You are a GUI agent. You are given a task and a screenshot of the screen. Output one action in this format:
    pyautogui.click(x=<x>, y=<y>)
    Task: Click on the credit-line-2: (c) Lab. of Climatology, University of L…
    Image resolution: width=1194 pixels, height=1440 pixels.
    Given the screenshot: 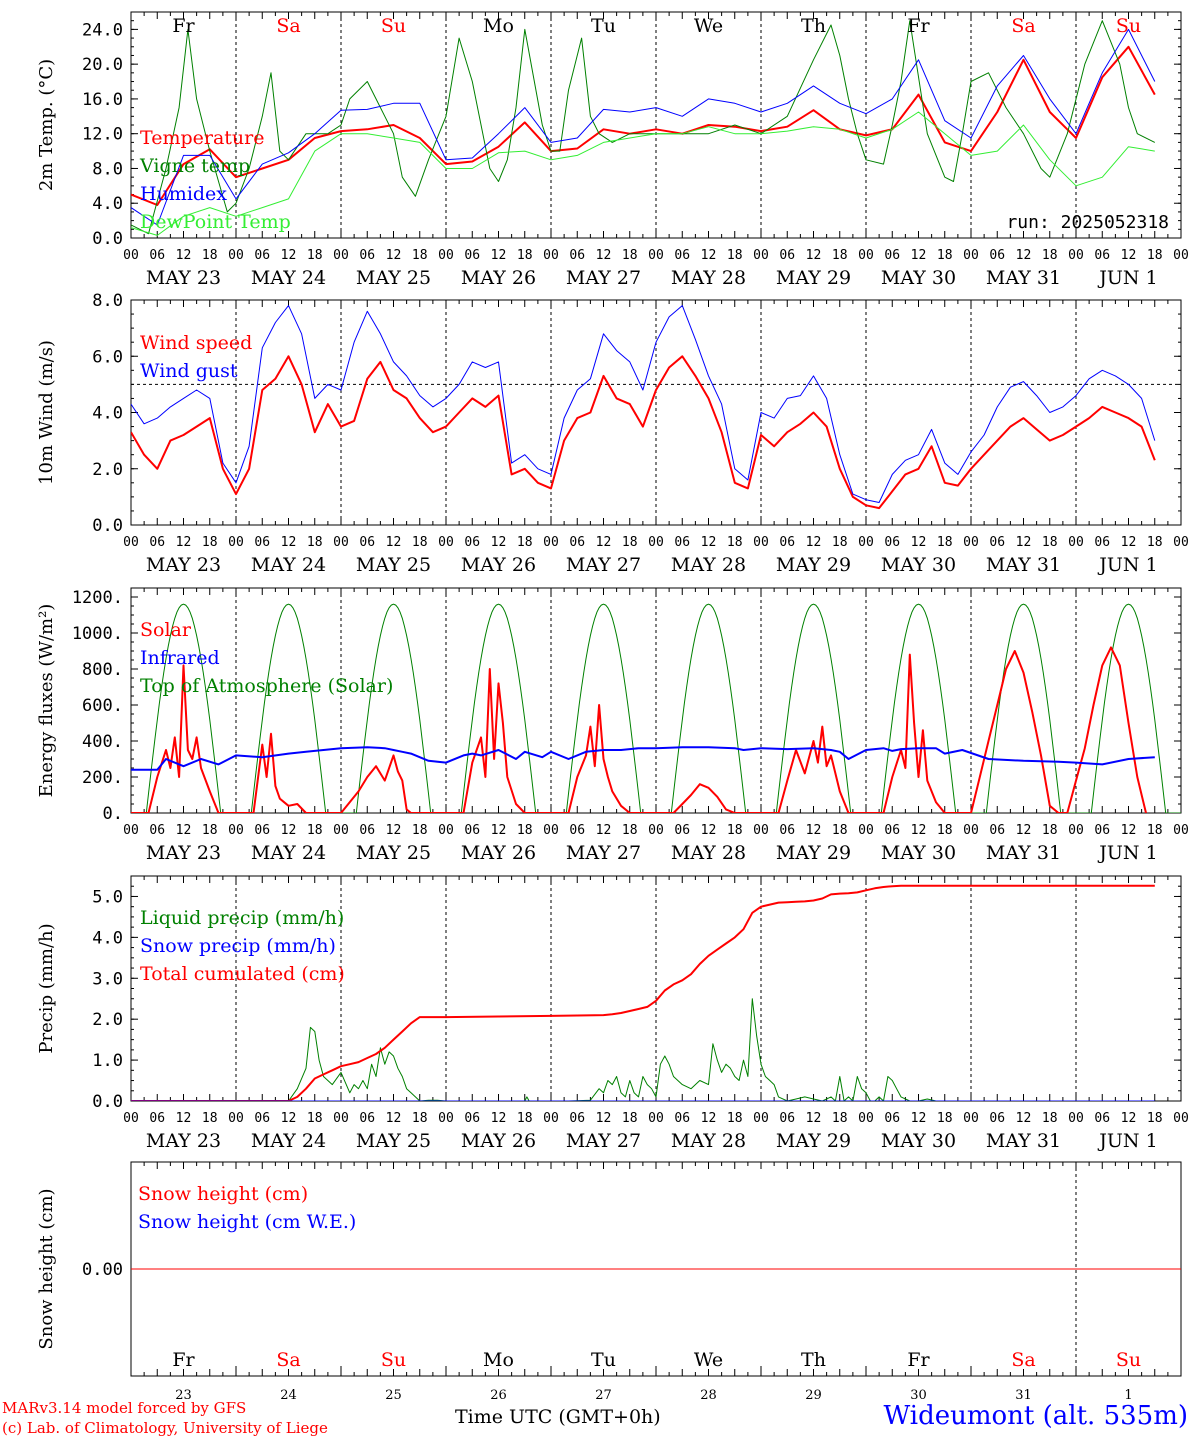 What is the action you would take?
    pyautogui.click(x=165, y=1428)
    